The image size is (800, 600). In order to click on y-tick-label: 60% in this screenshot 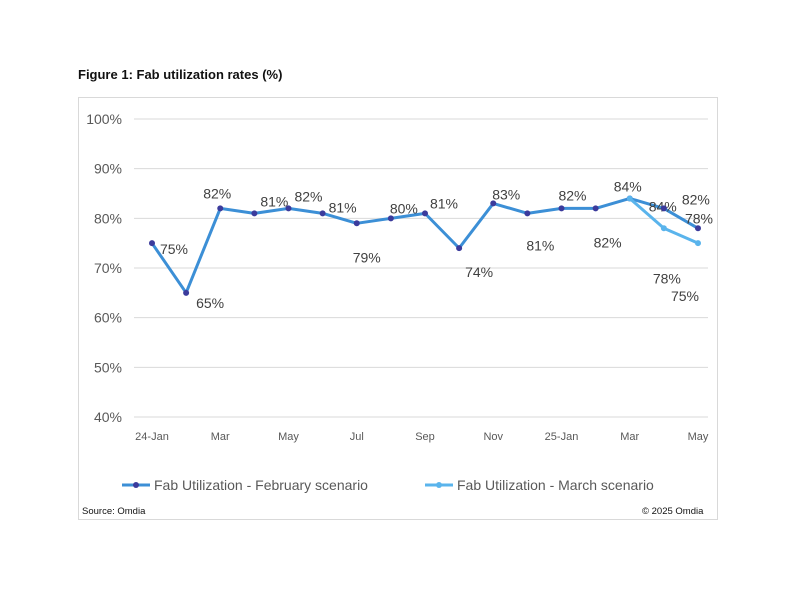, I will do `click(108, 318)`.